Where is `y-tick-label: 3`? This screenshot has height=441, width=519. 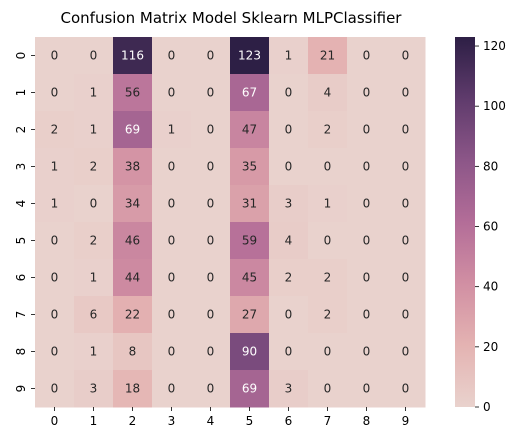 y-tick-label: 3 is located at coordinates (21, 167).